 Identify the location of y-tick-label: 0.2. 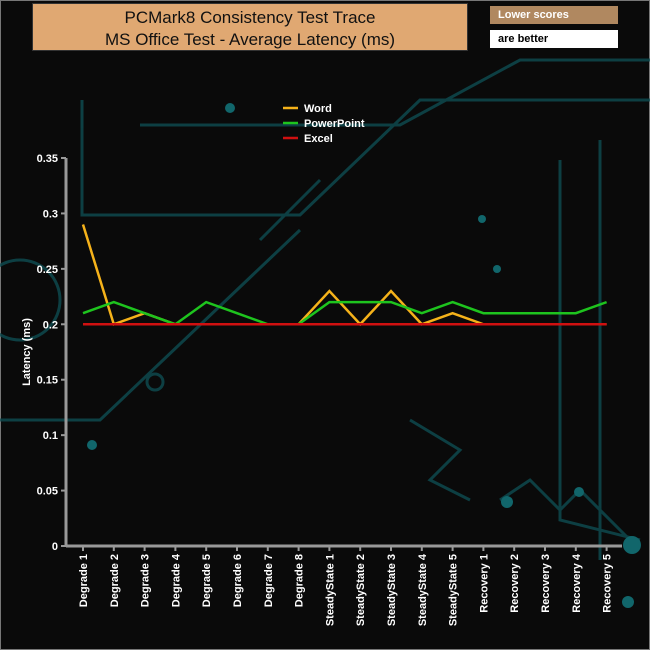
(50, 325).